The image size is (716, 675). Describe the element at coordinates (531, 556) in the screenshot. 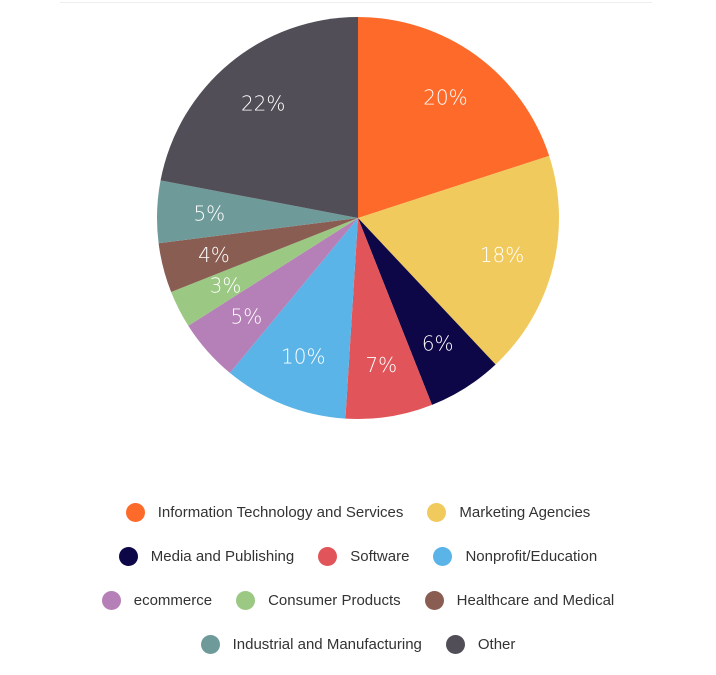

I see `legend-label-4: Nonprofit/Education` at that location.